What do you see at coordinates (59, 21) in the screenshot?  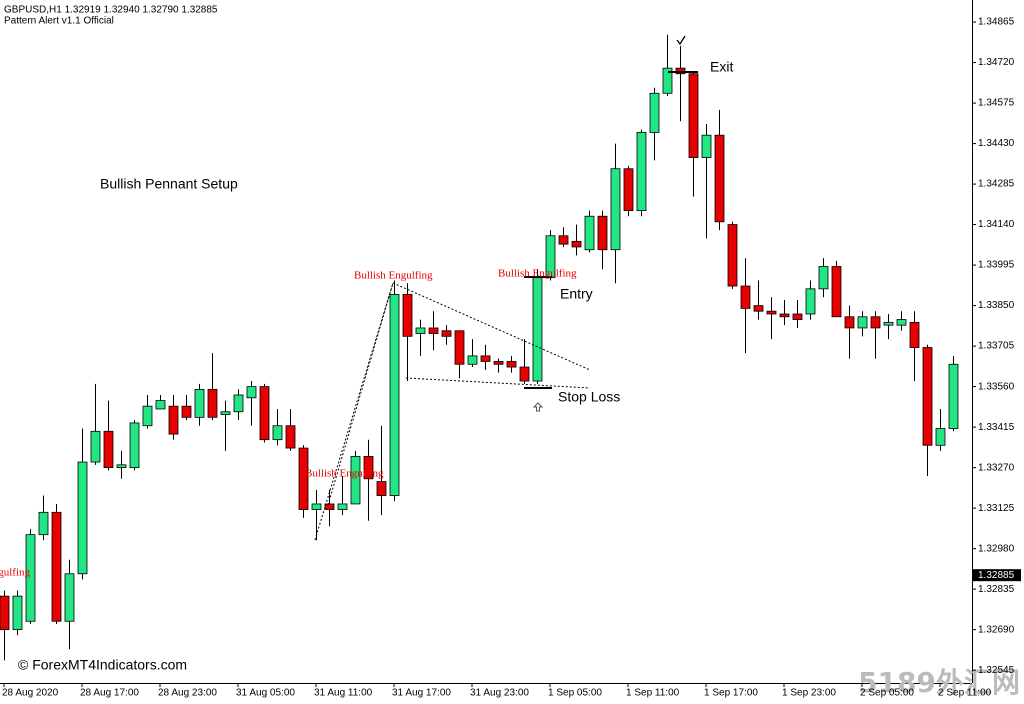 I see `indicator-name: Pattern Alert v1.1 Official` at bounding box center [59, 21].